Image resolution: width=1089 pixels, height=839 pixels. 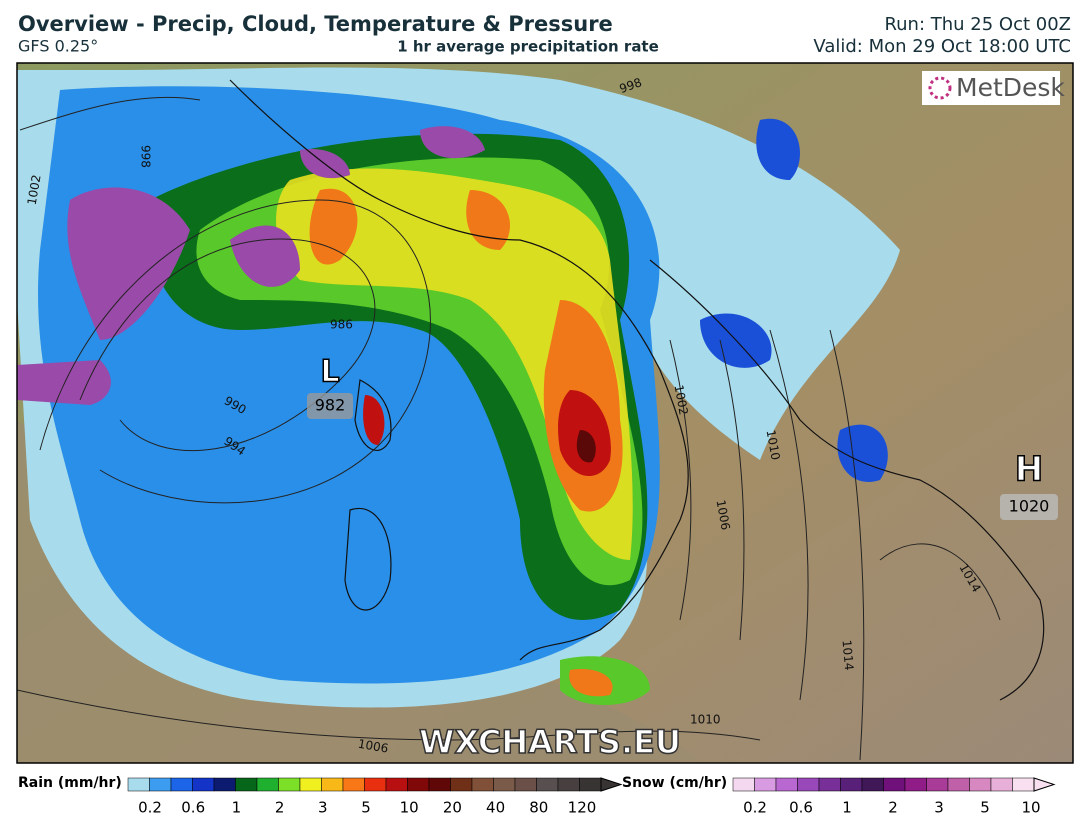 I want to click on precip-orange, so click(x=466, y=350).